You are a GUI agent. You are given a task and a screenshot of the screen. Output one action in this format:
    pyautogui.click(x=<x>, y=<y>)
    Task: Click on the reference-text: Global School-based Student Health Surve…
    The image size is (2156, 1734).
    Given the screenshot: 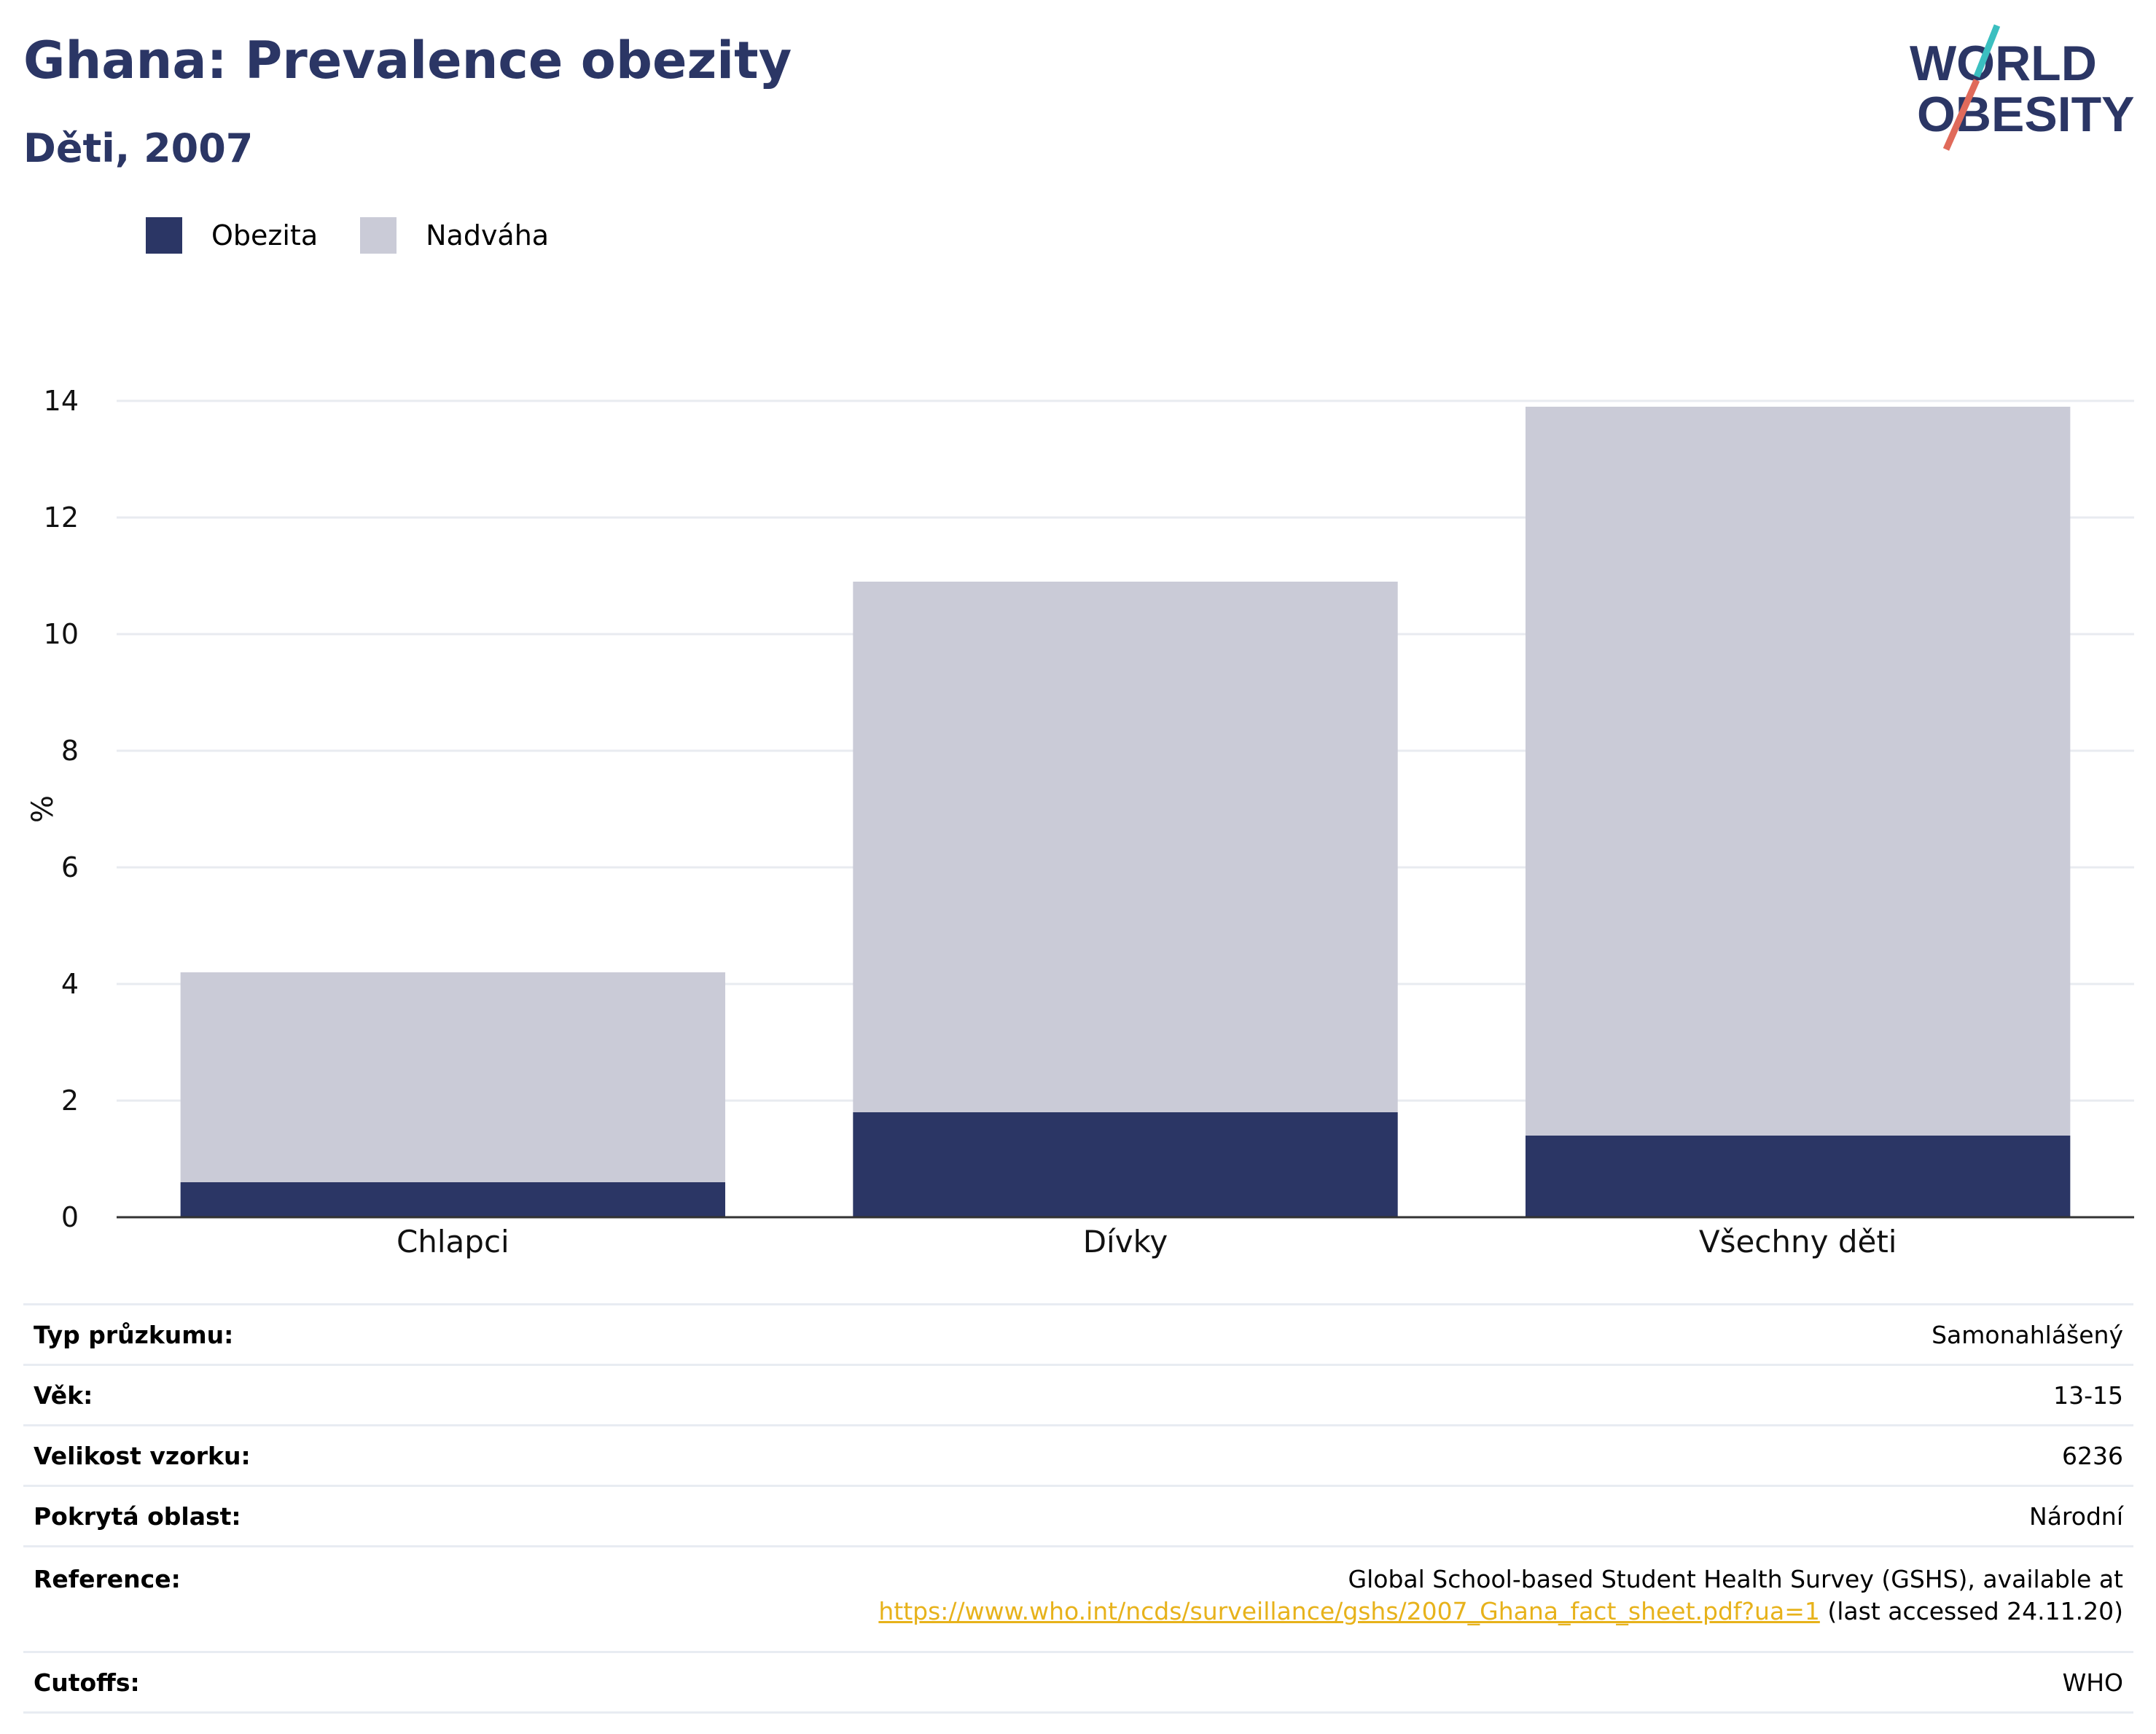 What is the action you would take?
    pyautogui.click(x=1736, y=1579)
    